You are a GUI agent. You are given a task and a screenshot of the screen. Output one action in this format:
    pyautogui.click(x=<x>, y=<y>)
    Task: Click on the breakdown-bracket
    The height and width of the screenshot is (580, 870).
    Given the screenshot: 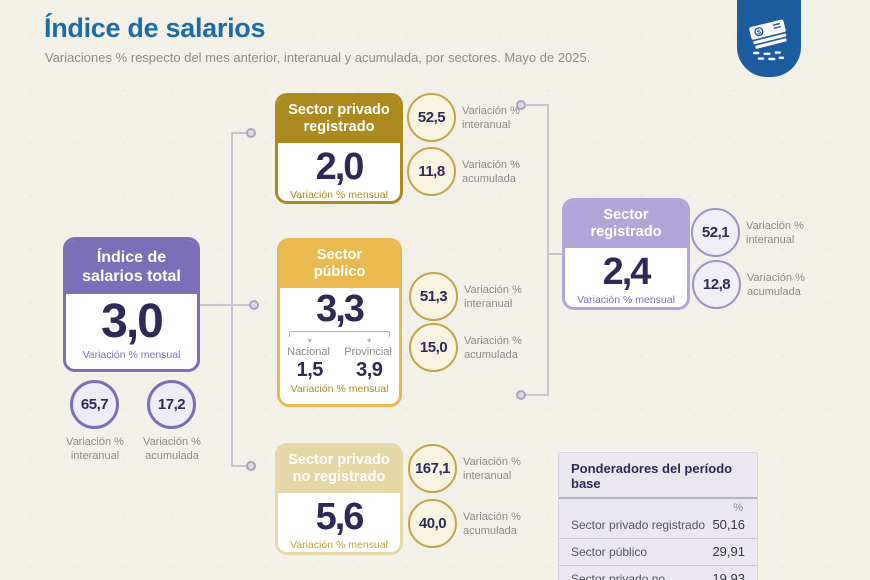 What is the action you would take?
    pyautogui.click(x=339, y=333)
    